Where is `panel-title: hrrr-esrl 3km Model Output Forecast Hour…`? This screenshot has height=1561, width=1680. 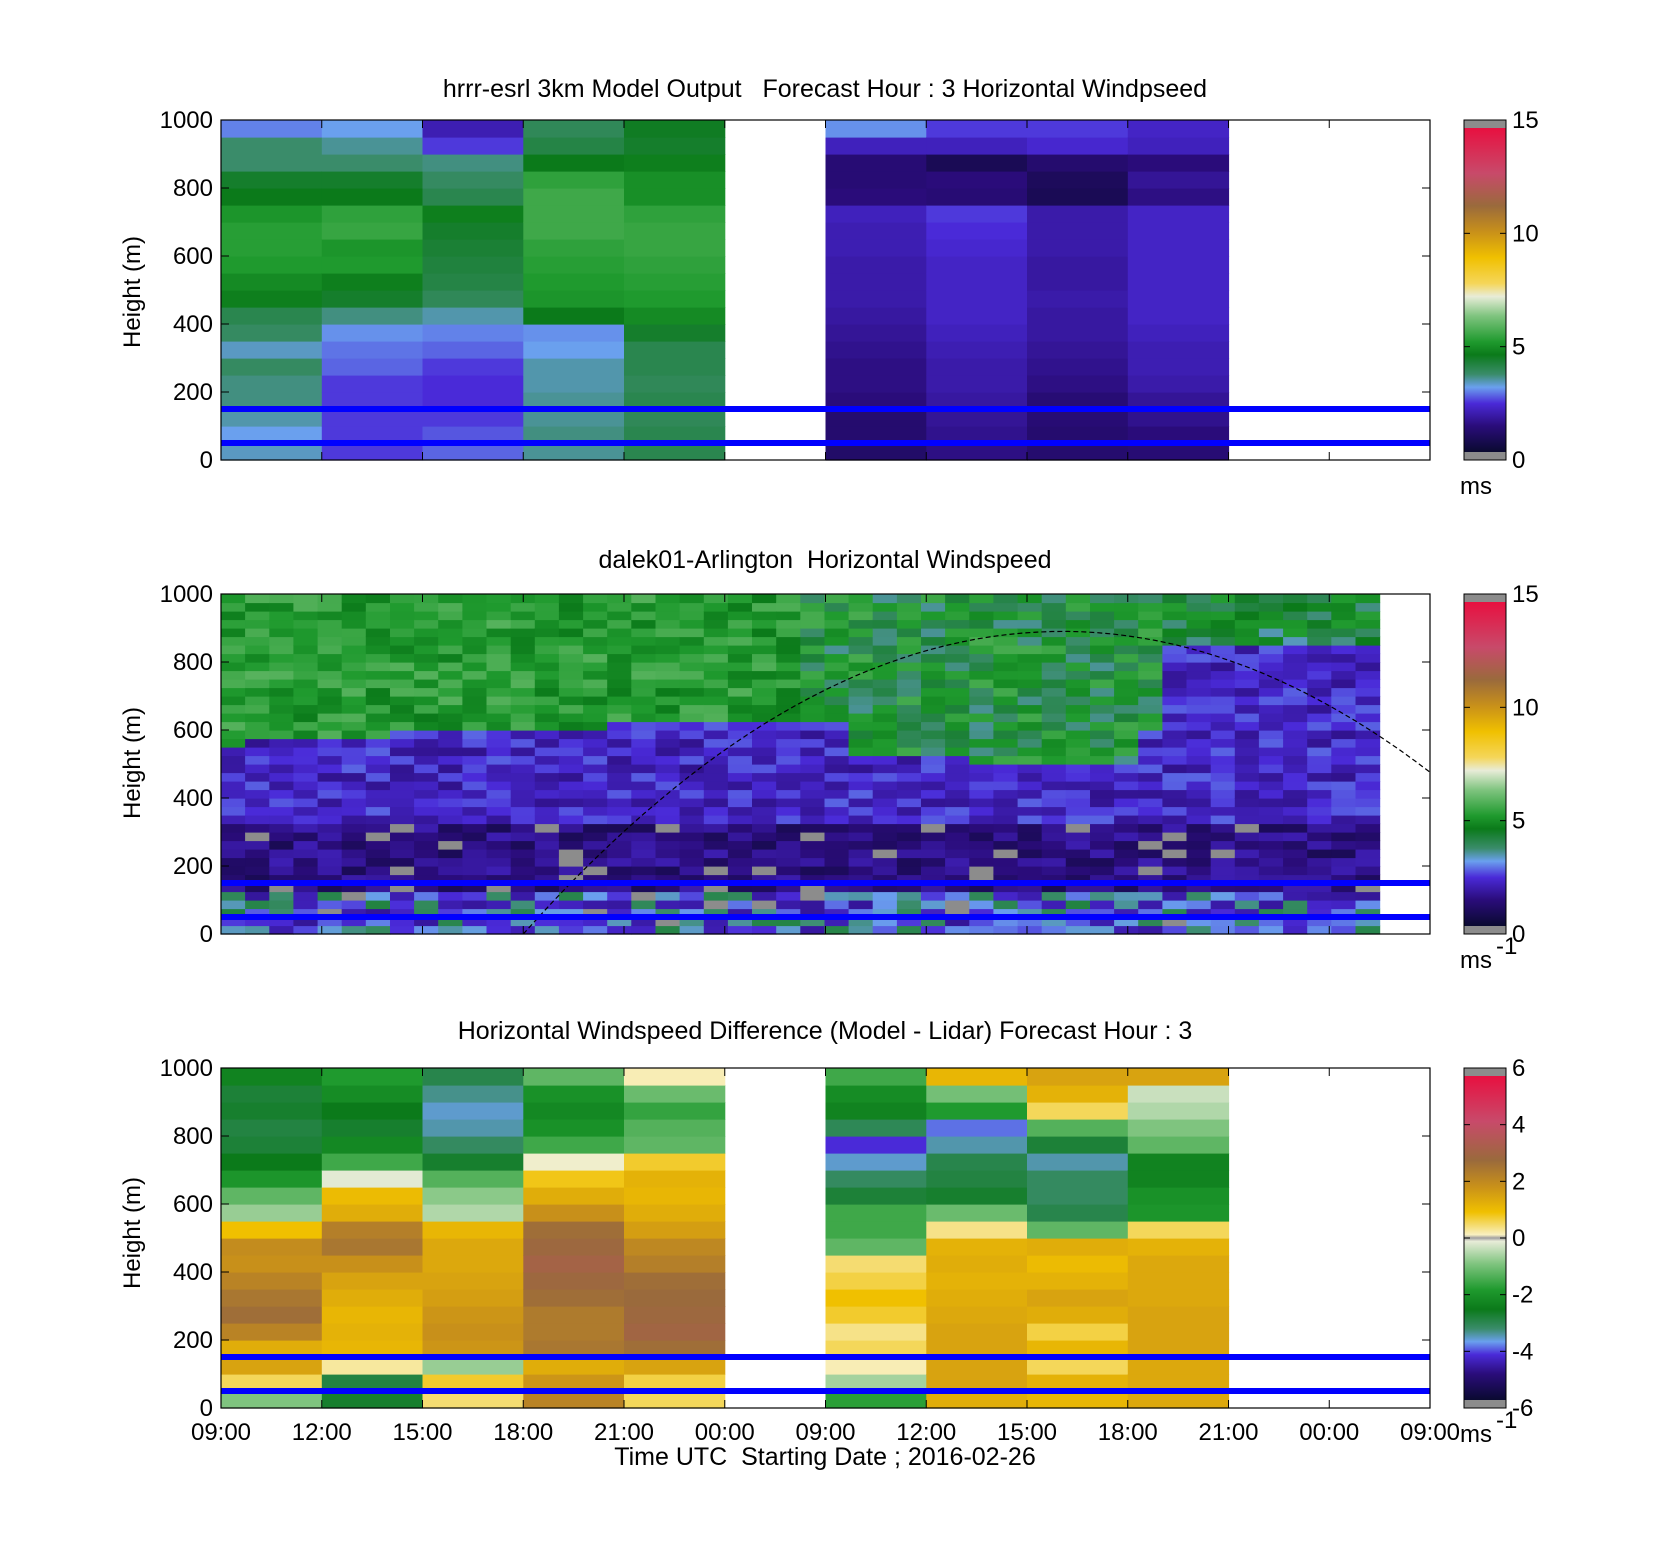
panel-title: hrrr-esrl 3km Model Output Forecast Hour… is located at coordinates (825, 89).